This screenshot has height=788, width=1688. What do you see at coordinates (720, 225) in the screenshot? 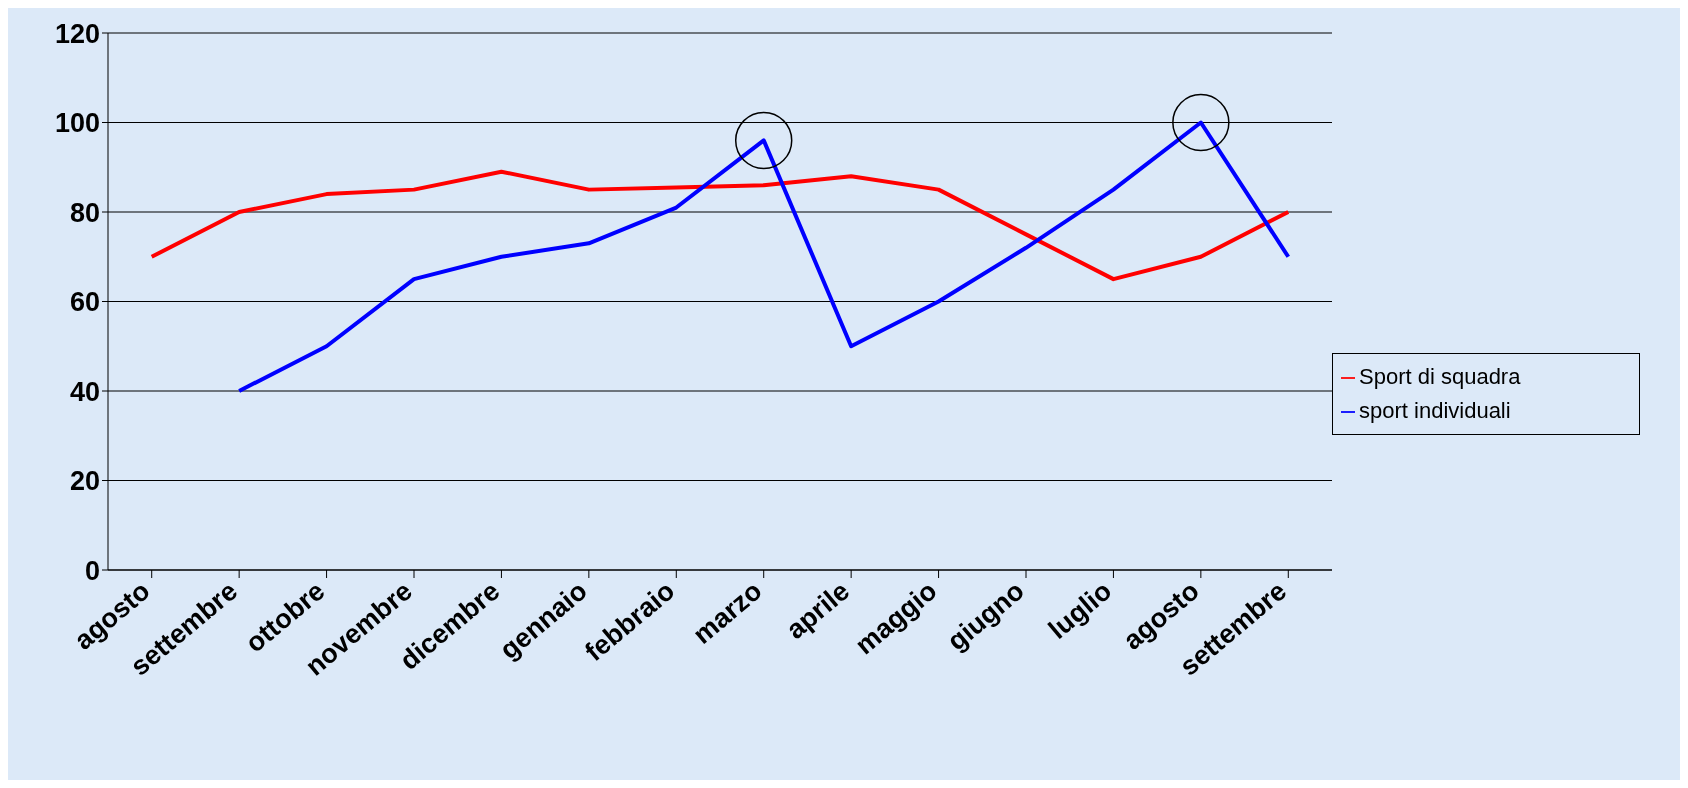
I see `line-series` at bounding box center [720, 225].